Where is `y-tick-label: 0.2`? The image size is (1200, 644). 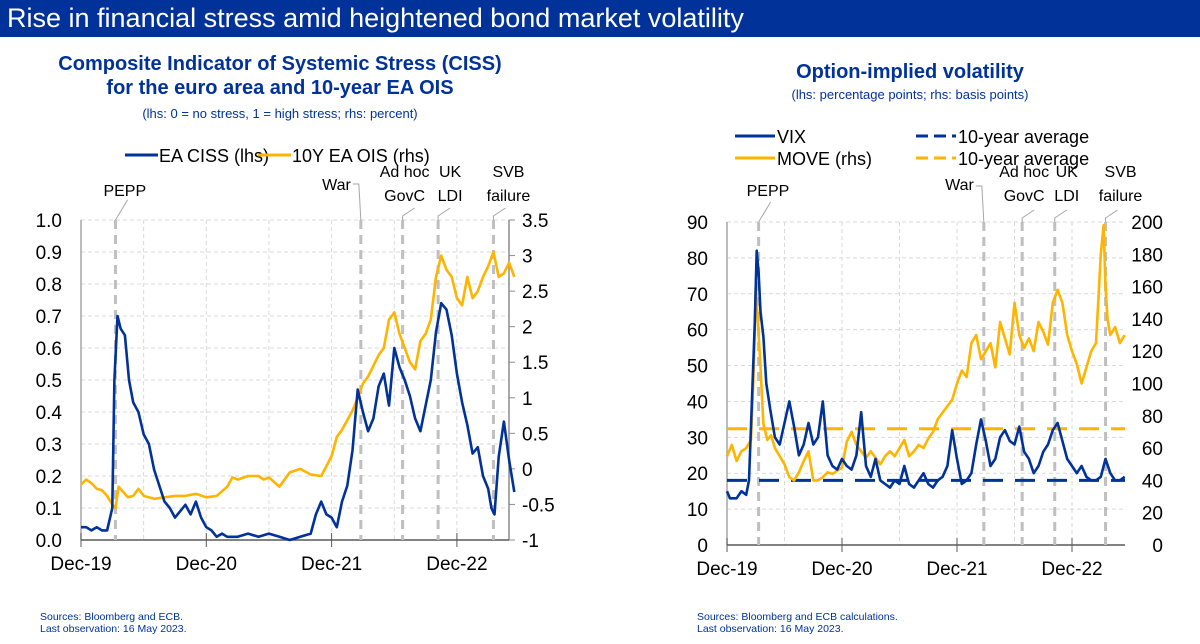 y-tick-label: 0.2 is located at coordinates (49, 477).